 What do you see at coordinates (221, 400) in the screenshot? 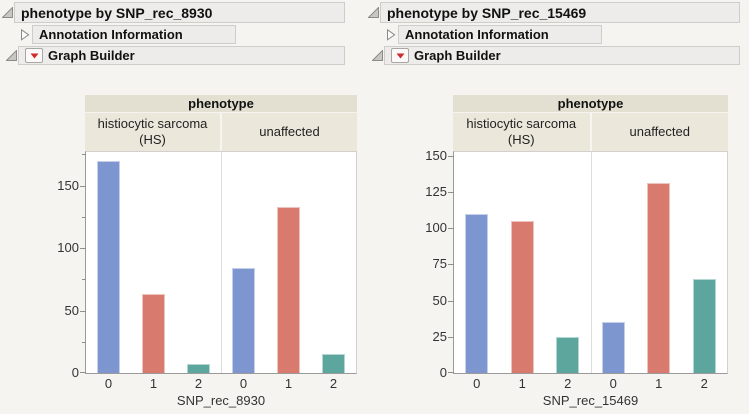
I see `x-axis-title: SNP_rec_8930` at bounding box center [221, 400].